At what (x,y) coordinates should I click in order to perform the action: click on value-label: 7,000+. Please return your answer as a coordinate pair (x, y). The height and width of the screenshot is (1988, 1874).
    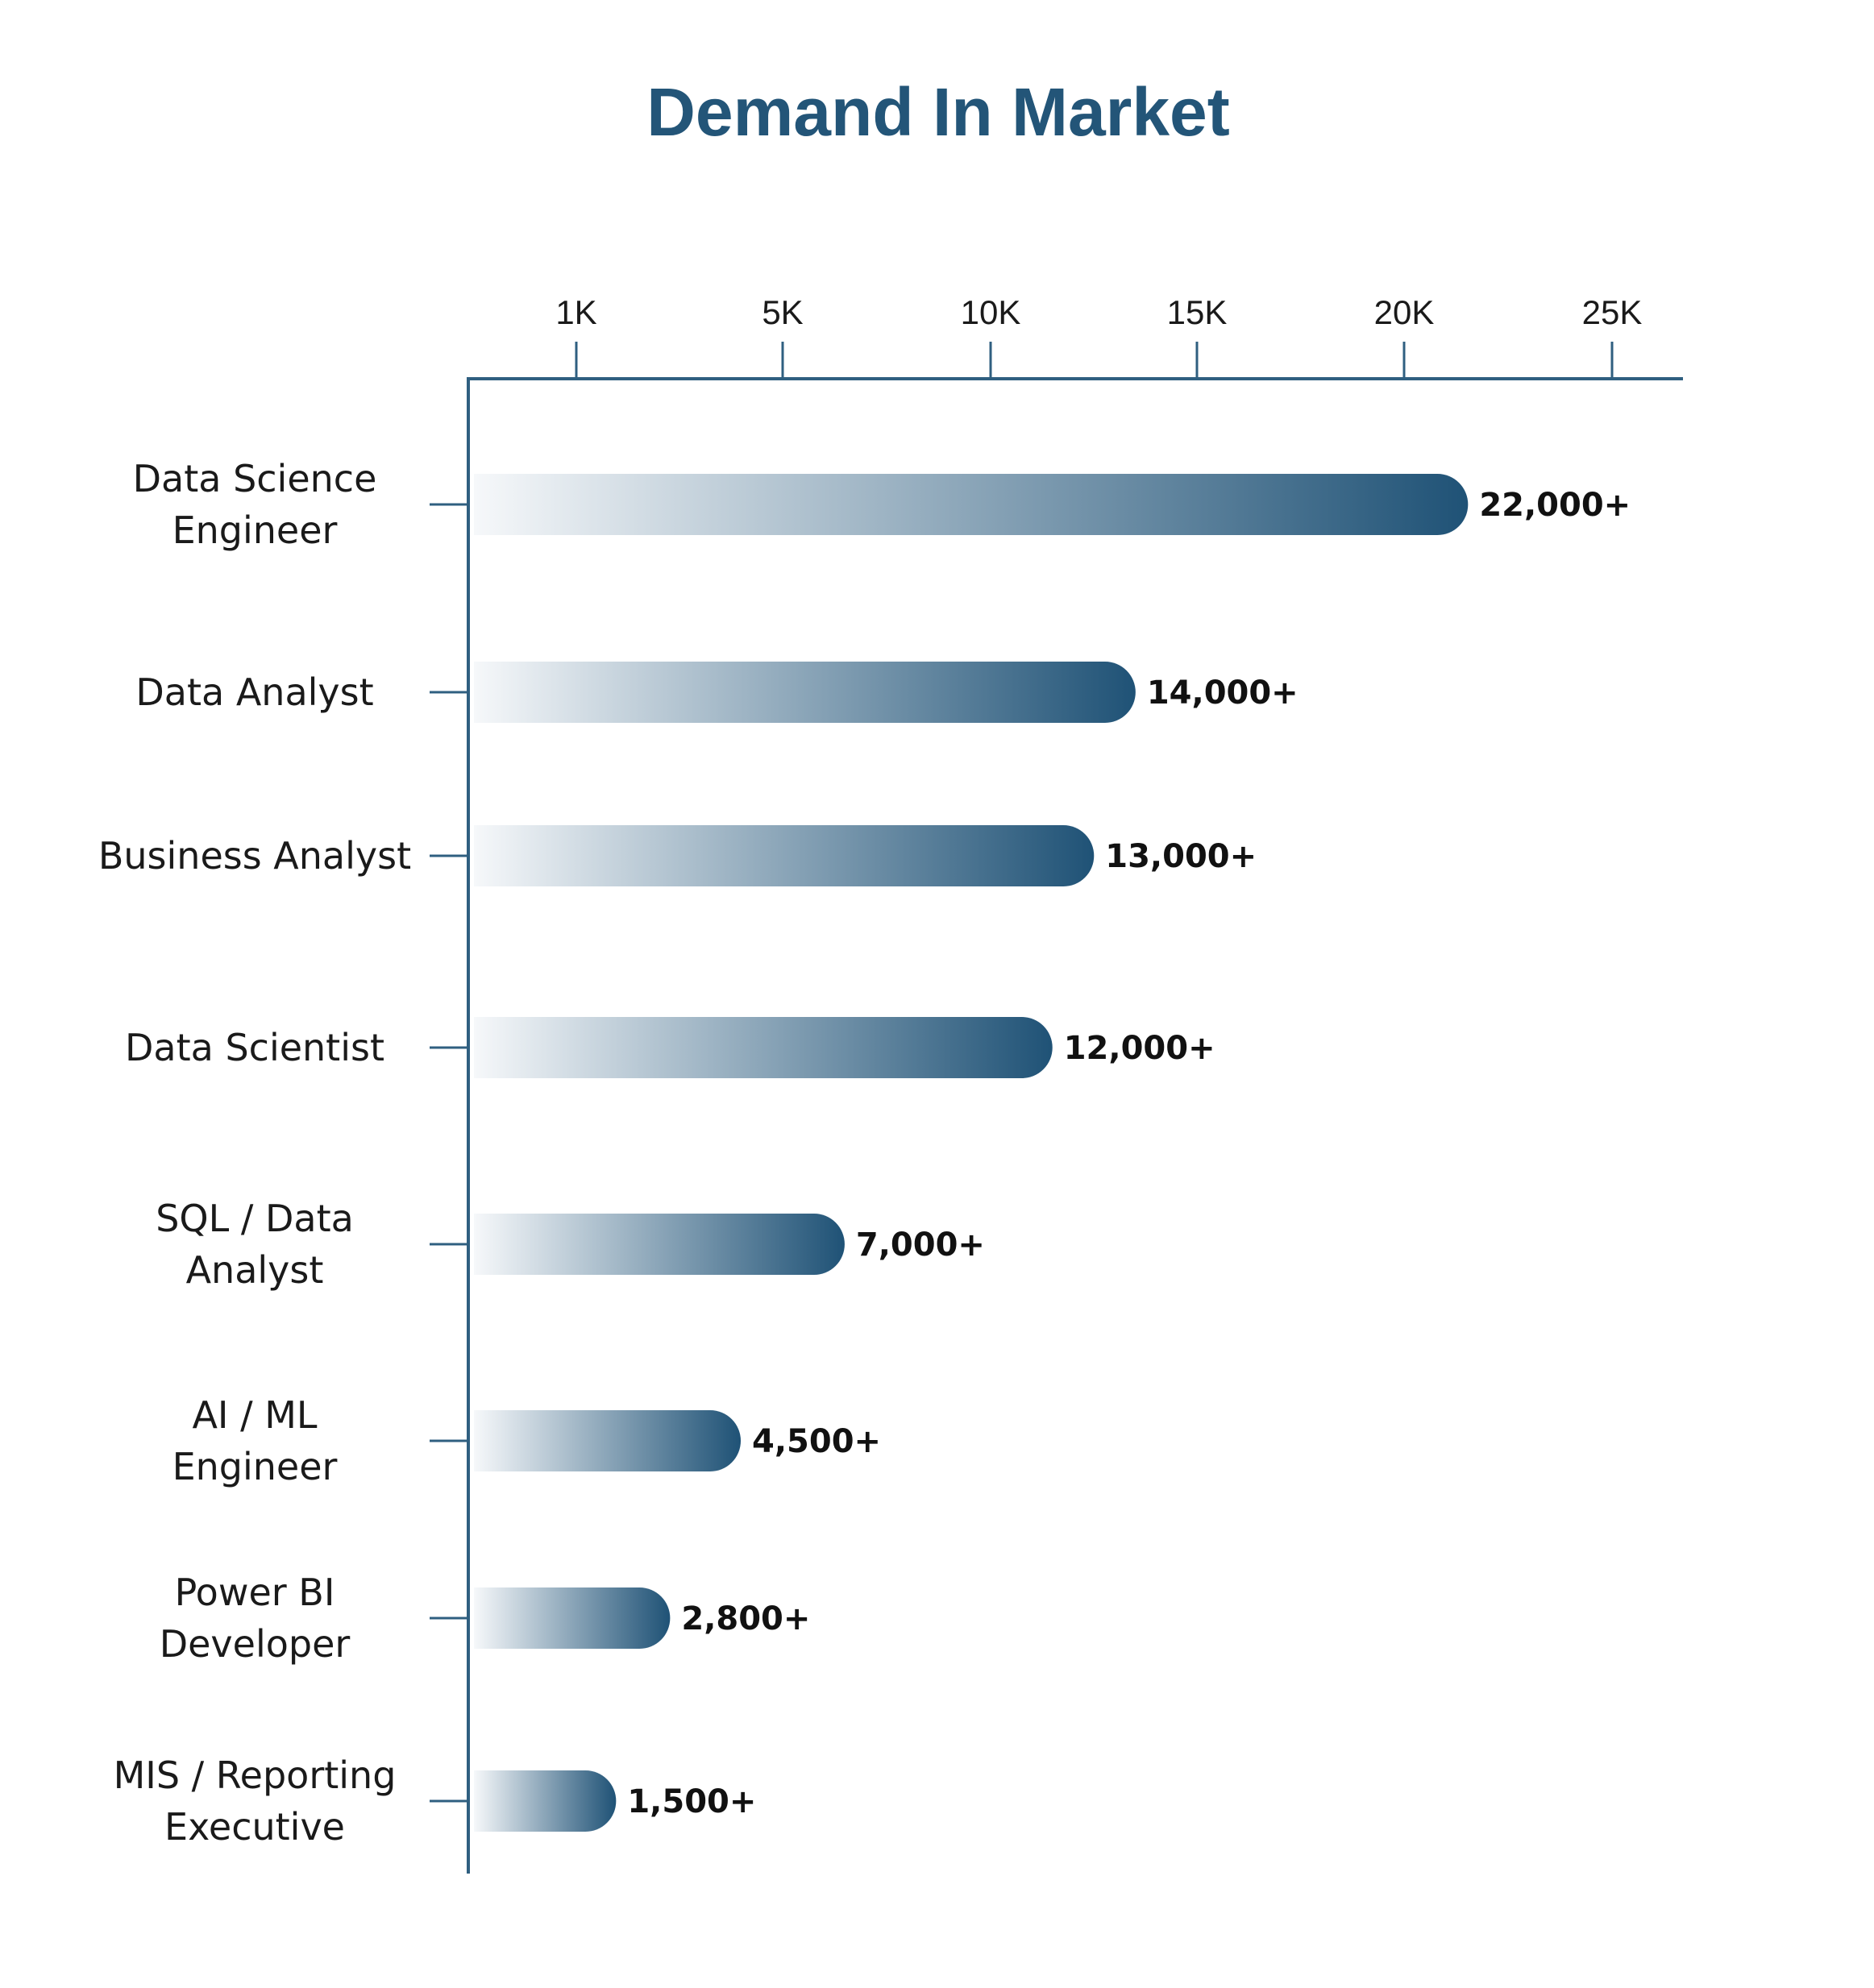
    Looking at the image, I should click on (920, 1245).